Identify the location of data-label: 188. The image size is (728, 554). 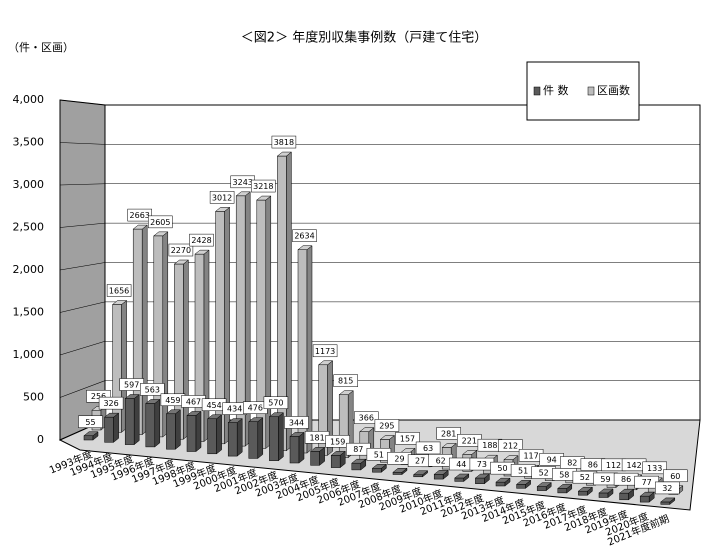
(489, 445).